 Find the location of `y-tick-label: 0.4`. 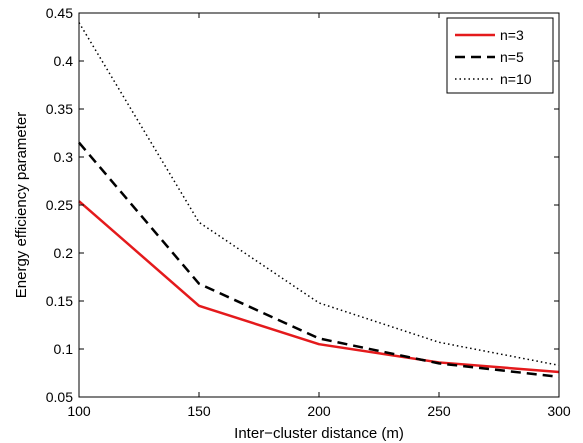

y-tick-label: 0.4 is located at coordinates (64, 61).